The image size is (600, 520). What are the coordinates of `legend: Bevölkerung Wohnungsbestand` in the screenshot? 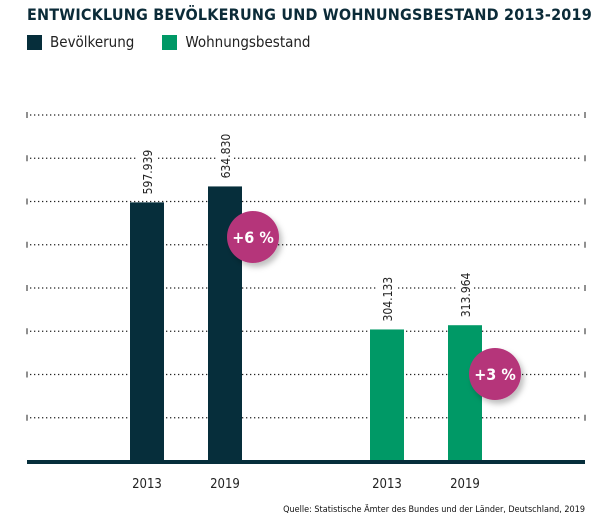 It's located at (183, 42).